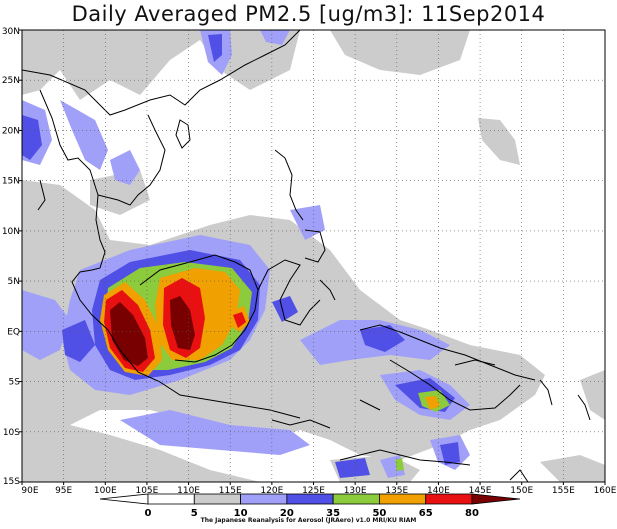 The image size is (617, 529). I want to click on colorbar: 0 5 10 20 35 50 65 80, so click(310, 506).